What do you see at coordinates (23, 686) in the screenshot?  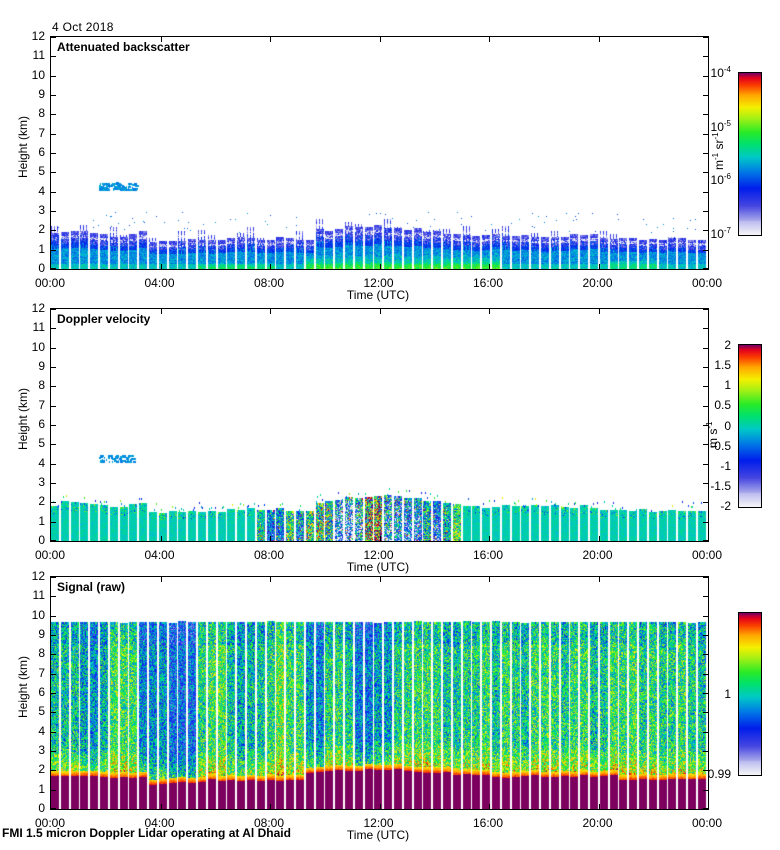 I see `y-axis-label-signal: Height (km)` at bounding box center [23, 686].